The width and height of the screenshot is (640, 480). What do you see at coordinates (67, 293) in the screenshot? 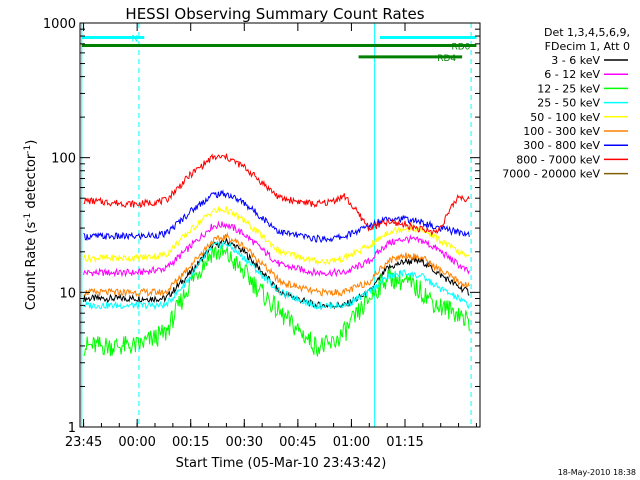
I see `y-tick-label: 10` at bounding box center [67, 293].